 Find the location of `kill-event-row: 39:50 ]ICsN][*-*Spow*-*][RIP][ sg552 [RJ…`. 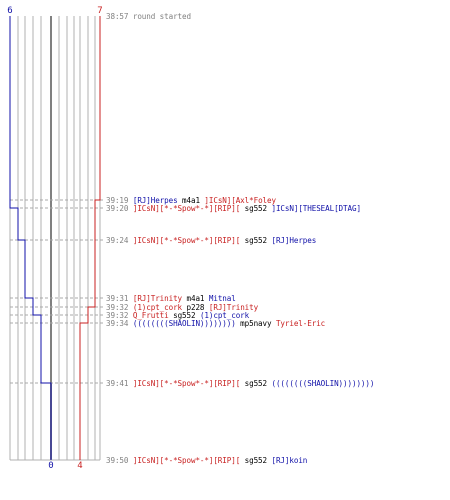

kill-event-row: 39:50 ]ICsN][*-*Spow*-*][RIP][ sg552 [RJ… is located at coordinates (206, 460).